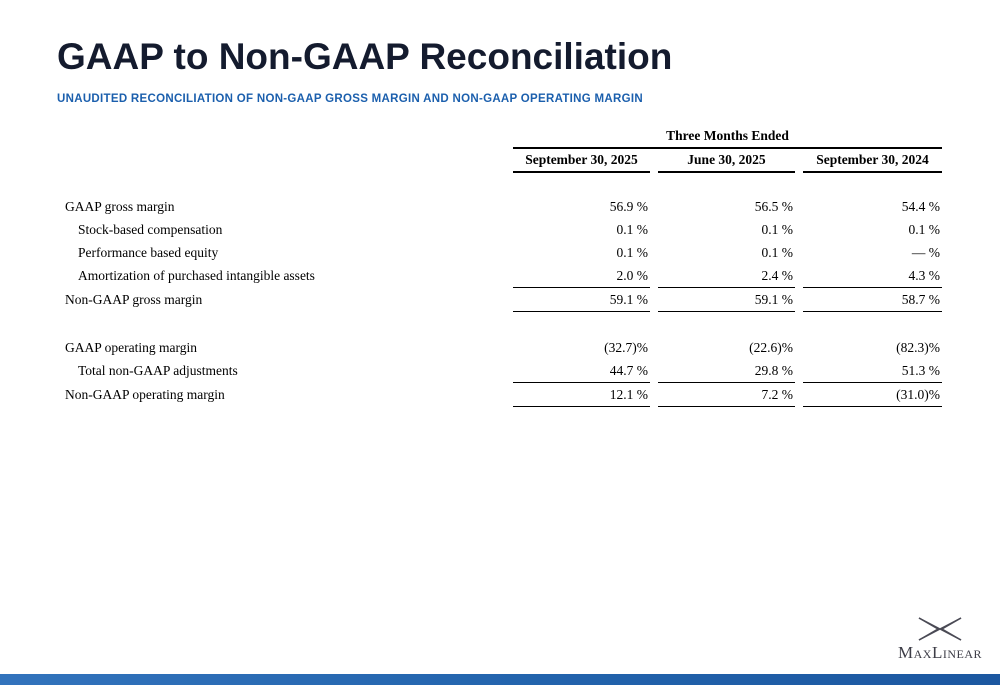 The image size is (1000, 685). What do you see at coordinates (131, 347) in the screenshot?
I see `row-label: GAAP operating margin` at bounding box center [131, 347].